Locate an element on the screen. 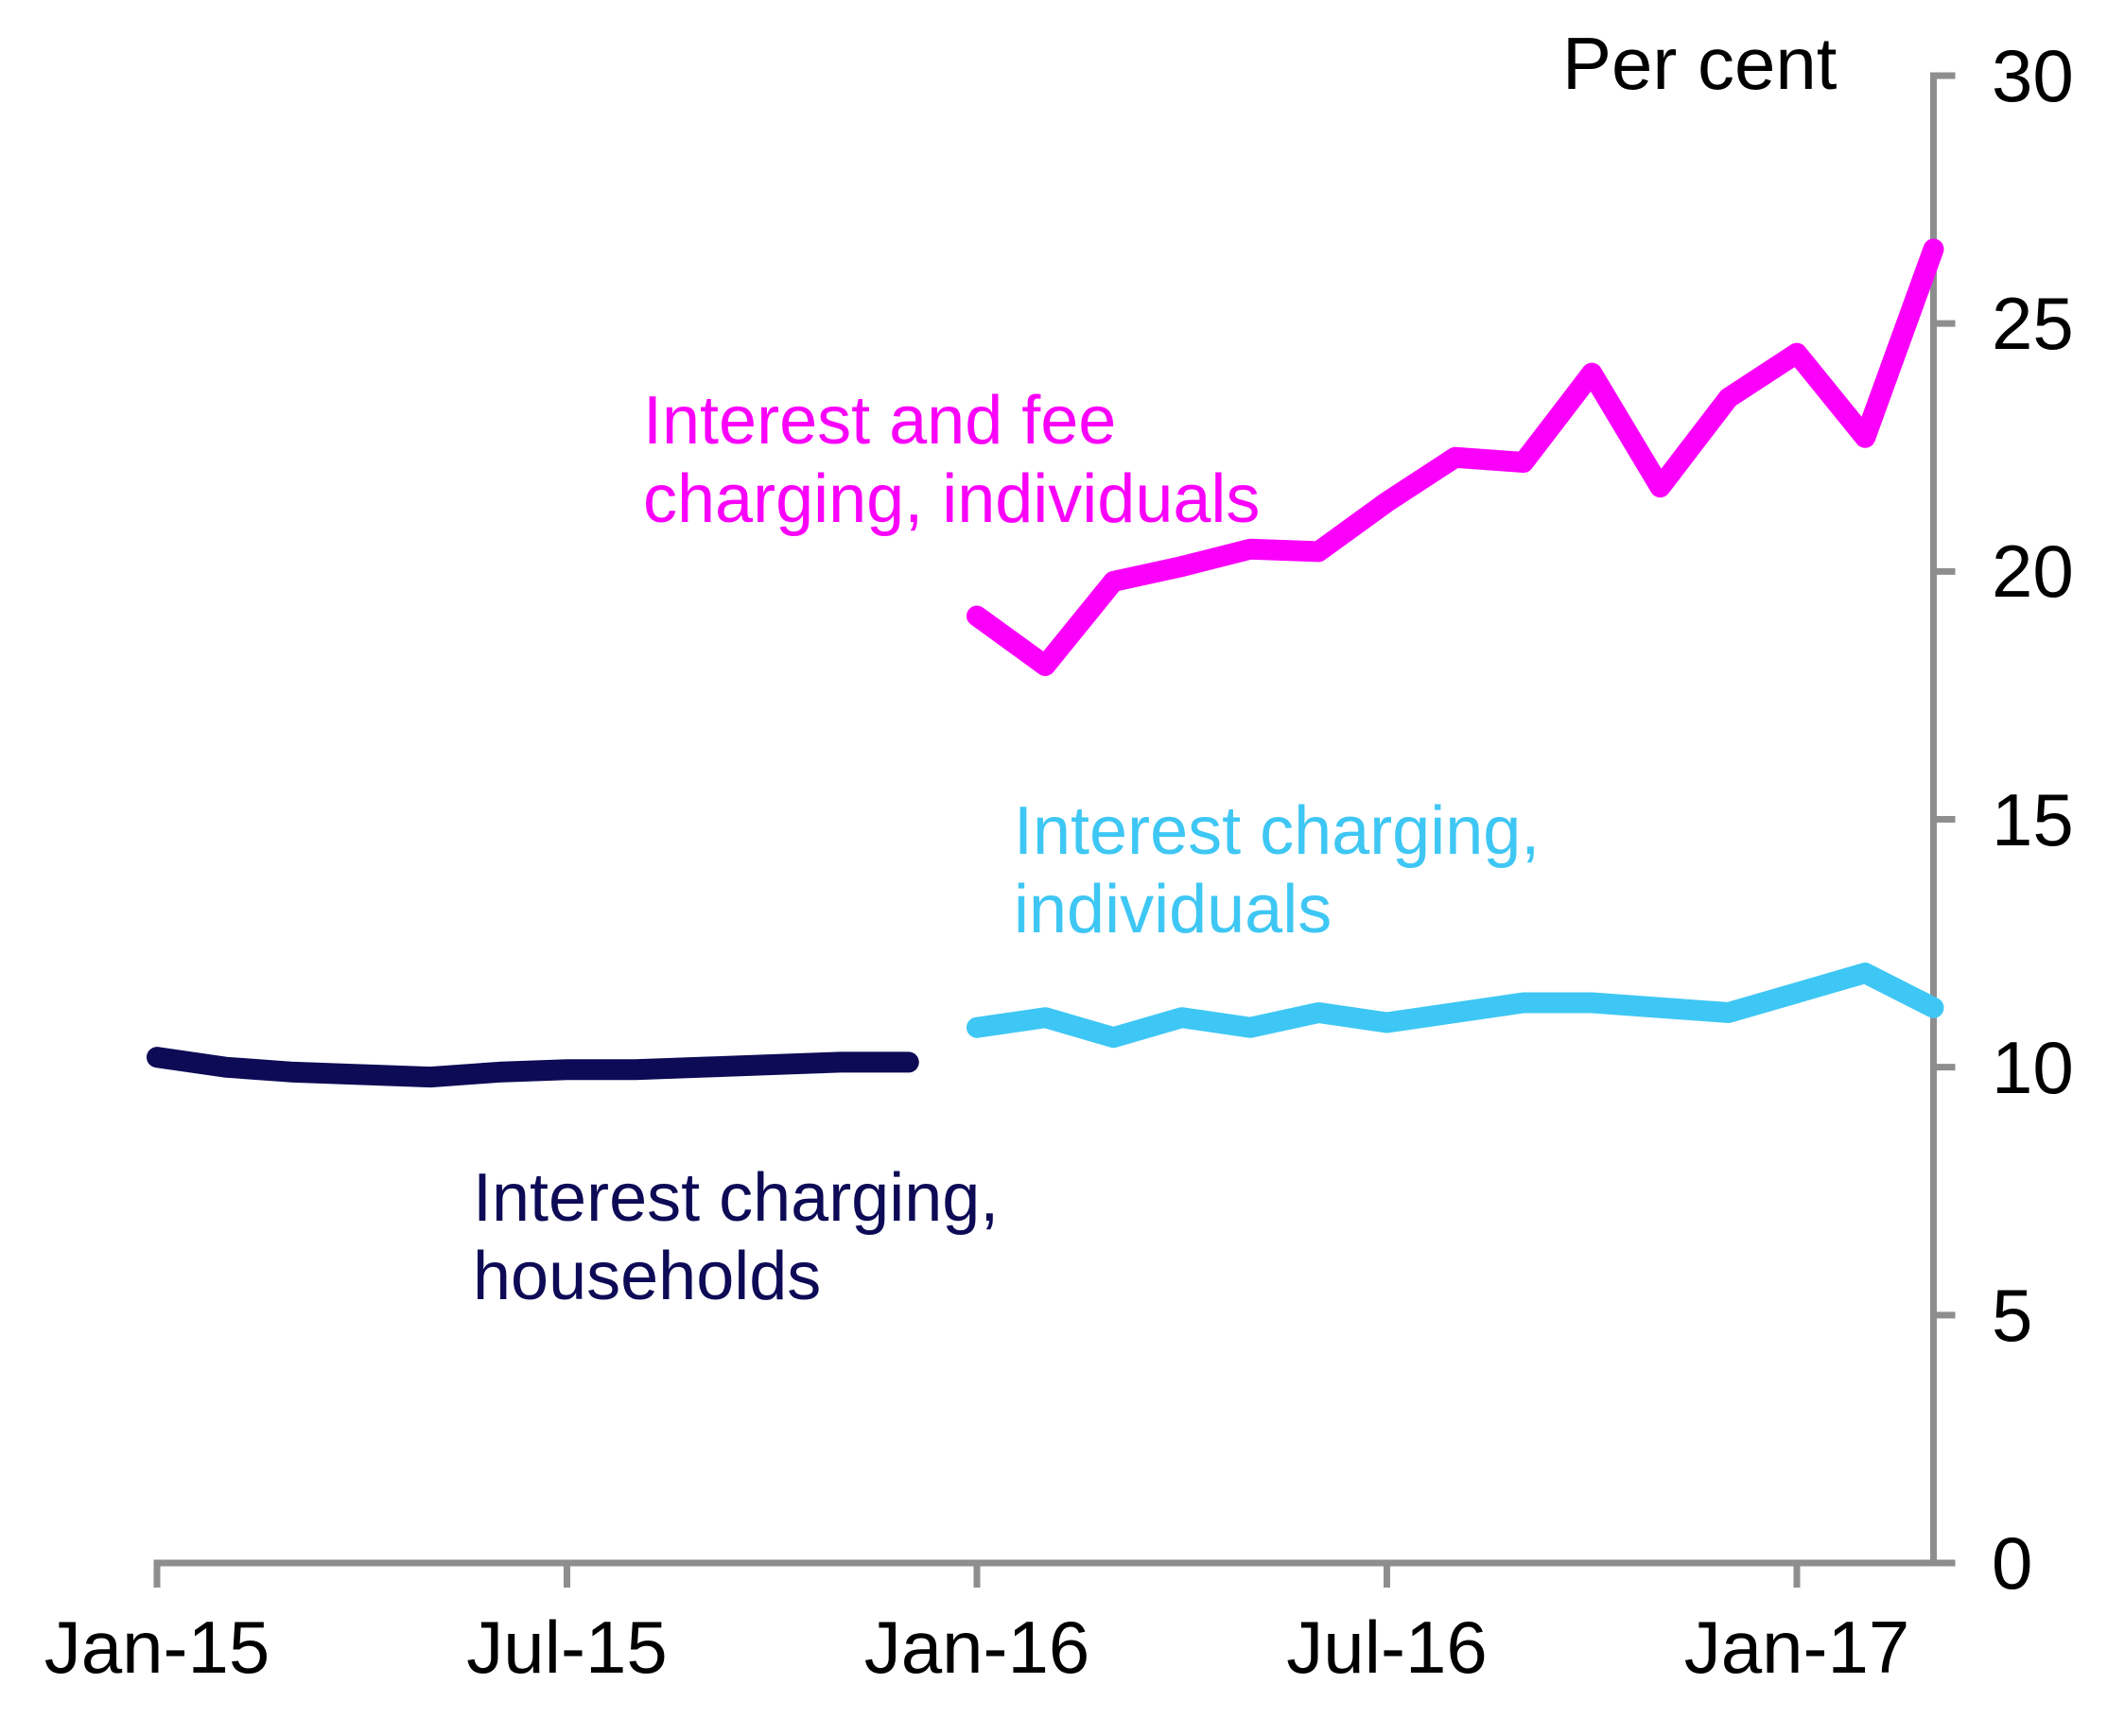 The height and width of the screenshot is (1736, 2125). y-tick-label: 5 is located at coordinates (2012, 1315).